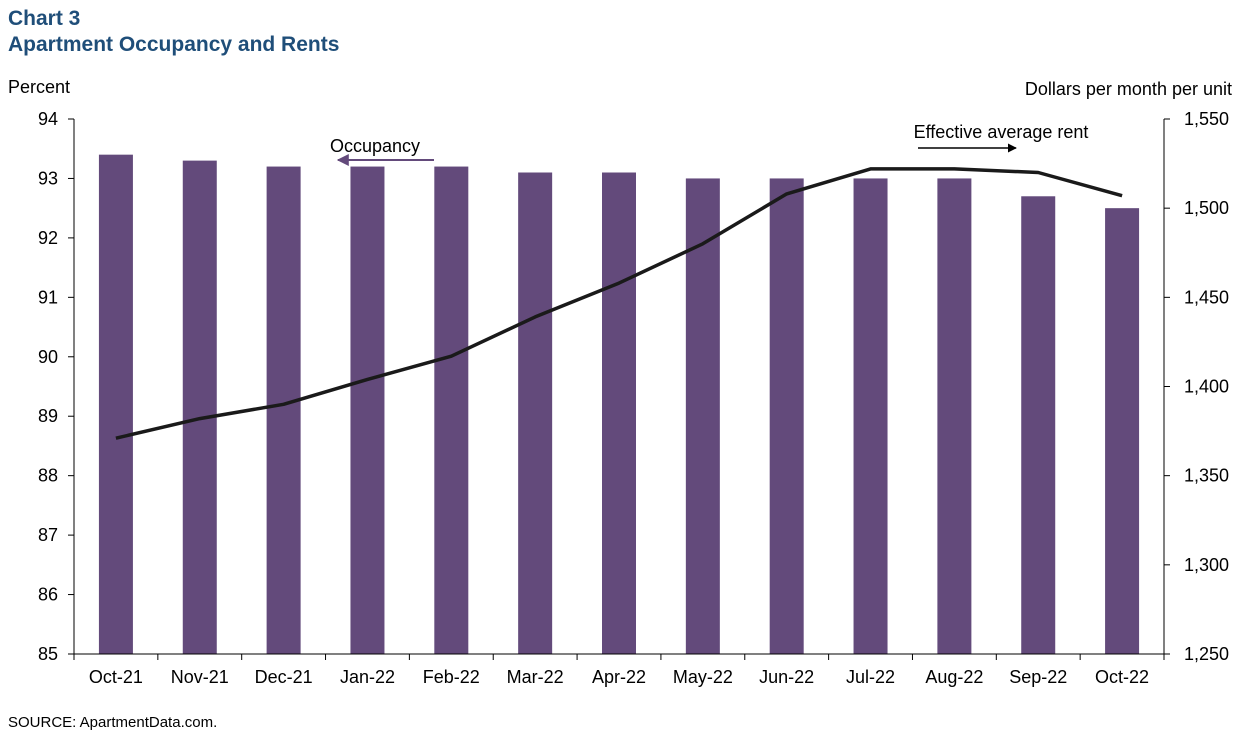  I want to click on y-left-tick-label: 85, so click(48, 654).